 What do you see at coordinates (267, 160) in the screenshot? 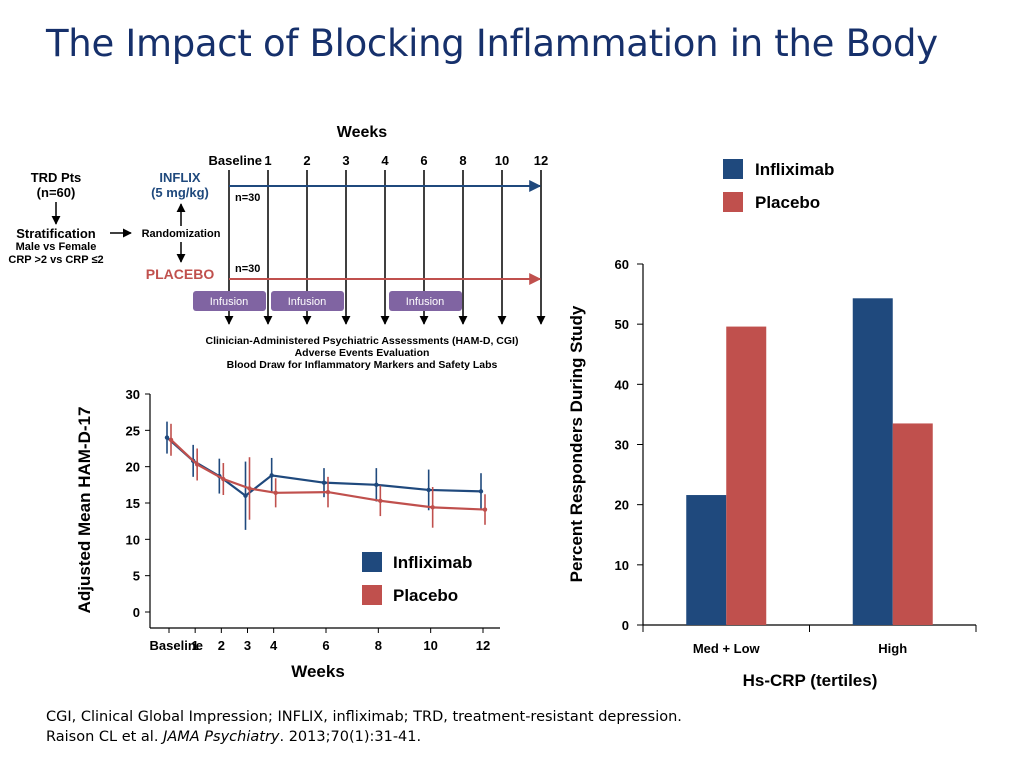
I see `design-timepoint-label: 1` at bounding box center [267, 160].